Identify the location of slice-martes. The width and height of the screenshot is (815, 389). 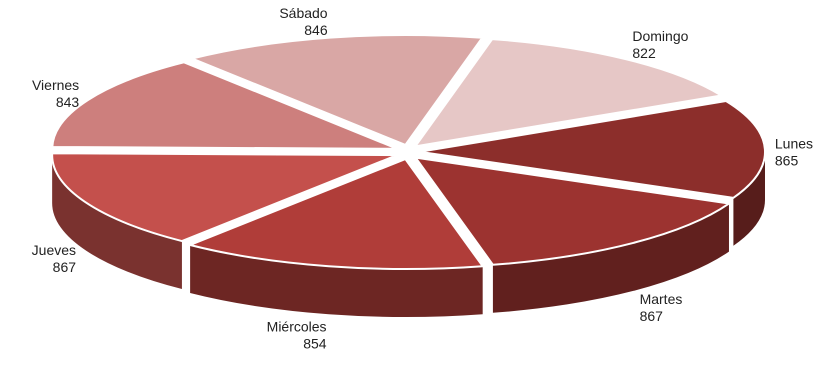
(572, 211).